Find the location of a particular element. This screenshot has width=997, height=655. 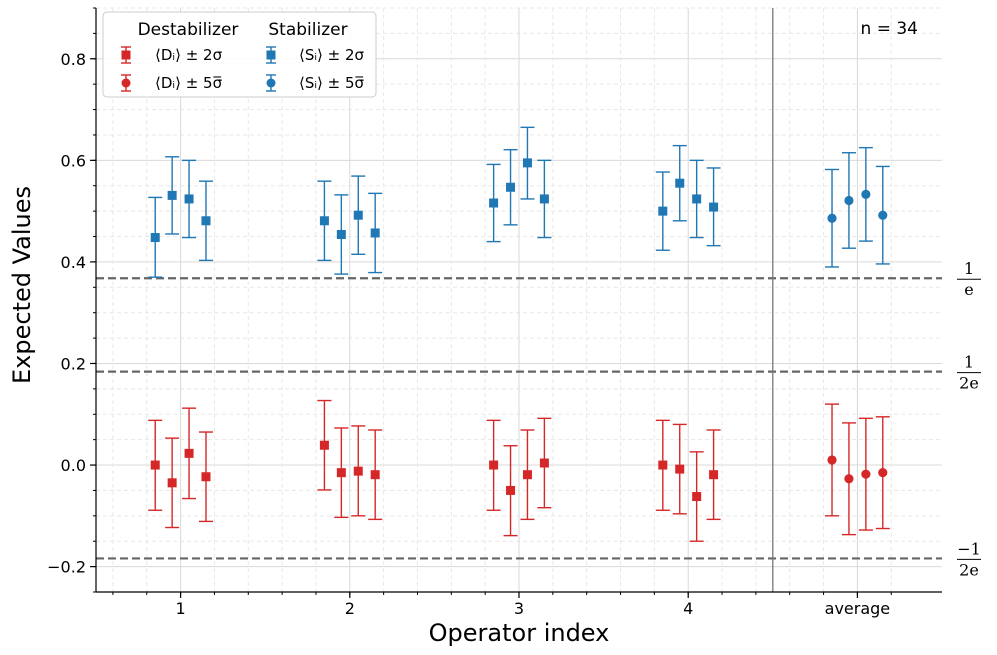

y-axis-label: Expected Values is located at coordinates (22, 285).